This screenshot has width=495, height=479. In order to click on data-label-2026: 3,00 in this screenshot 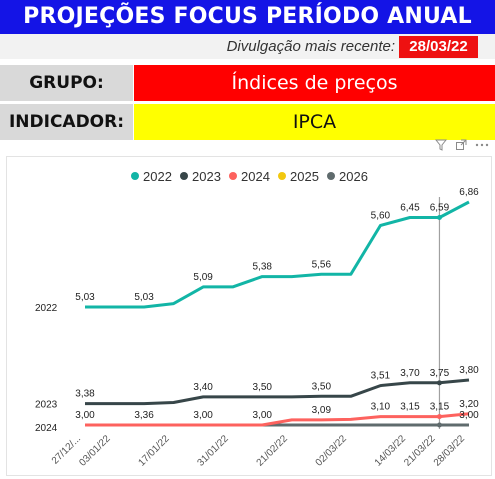, I will do `click(469, 415)`.